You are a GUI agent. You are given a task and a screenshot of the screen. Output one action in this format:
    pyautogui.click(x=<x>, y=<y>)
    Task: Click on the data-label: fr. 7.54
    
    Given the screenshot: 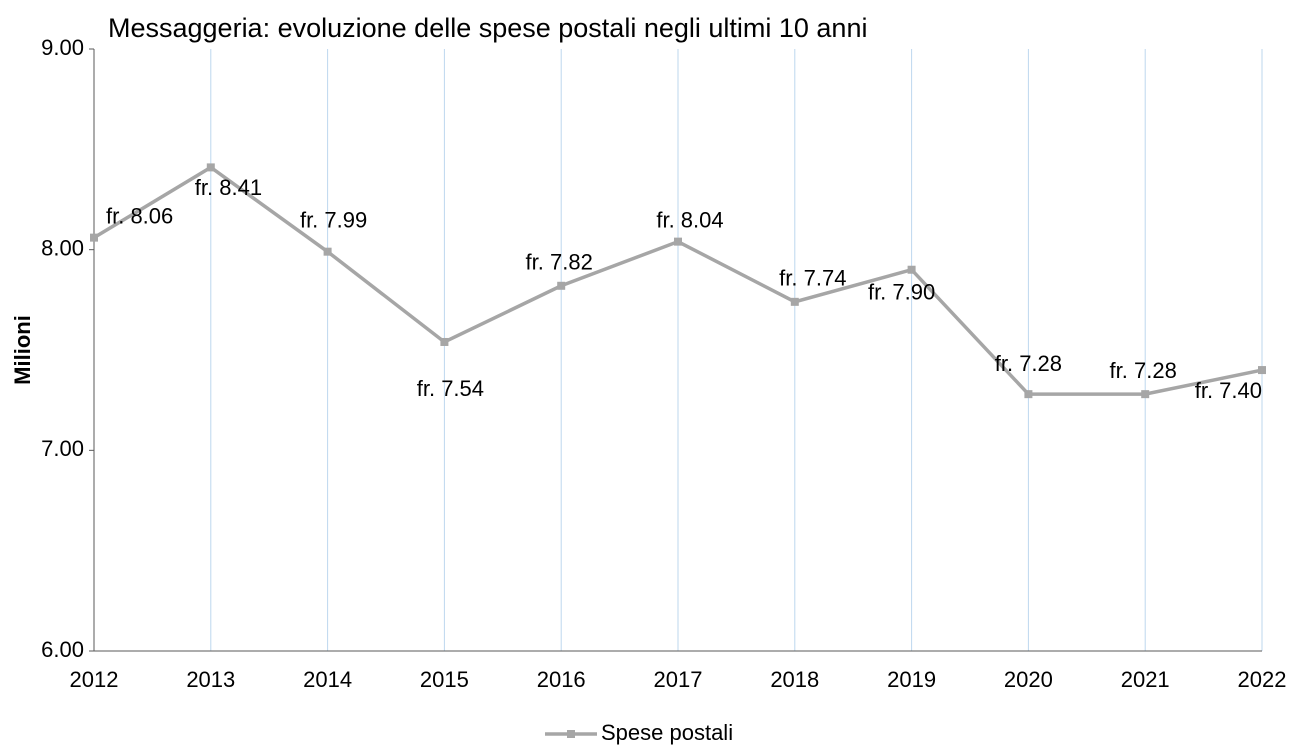 What is the action you would take?
    pyautogui.click(x=450, y=388)
    